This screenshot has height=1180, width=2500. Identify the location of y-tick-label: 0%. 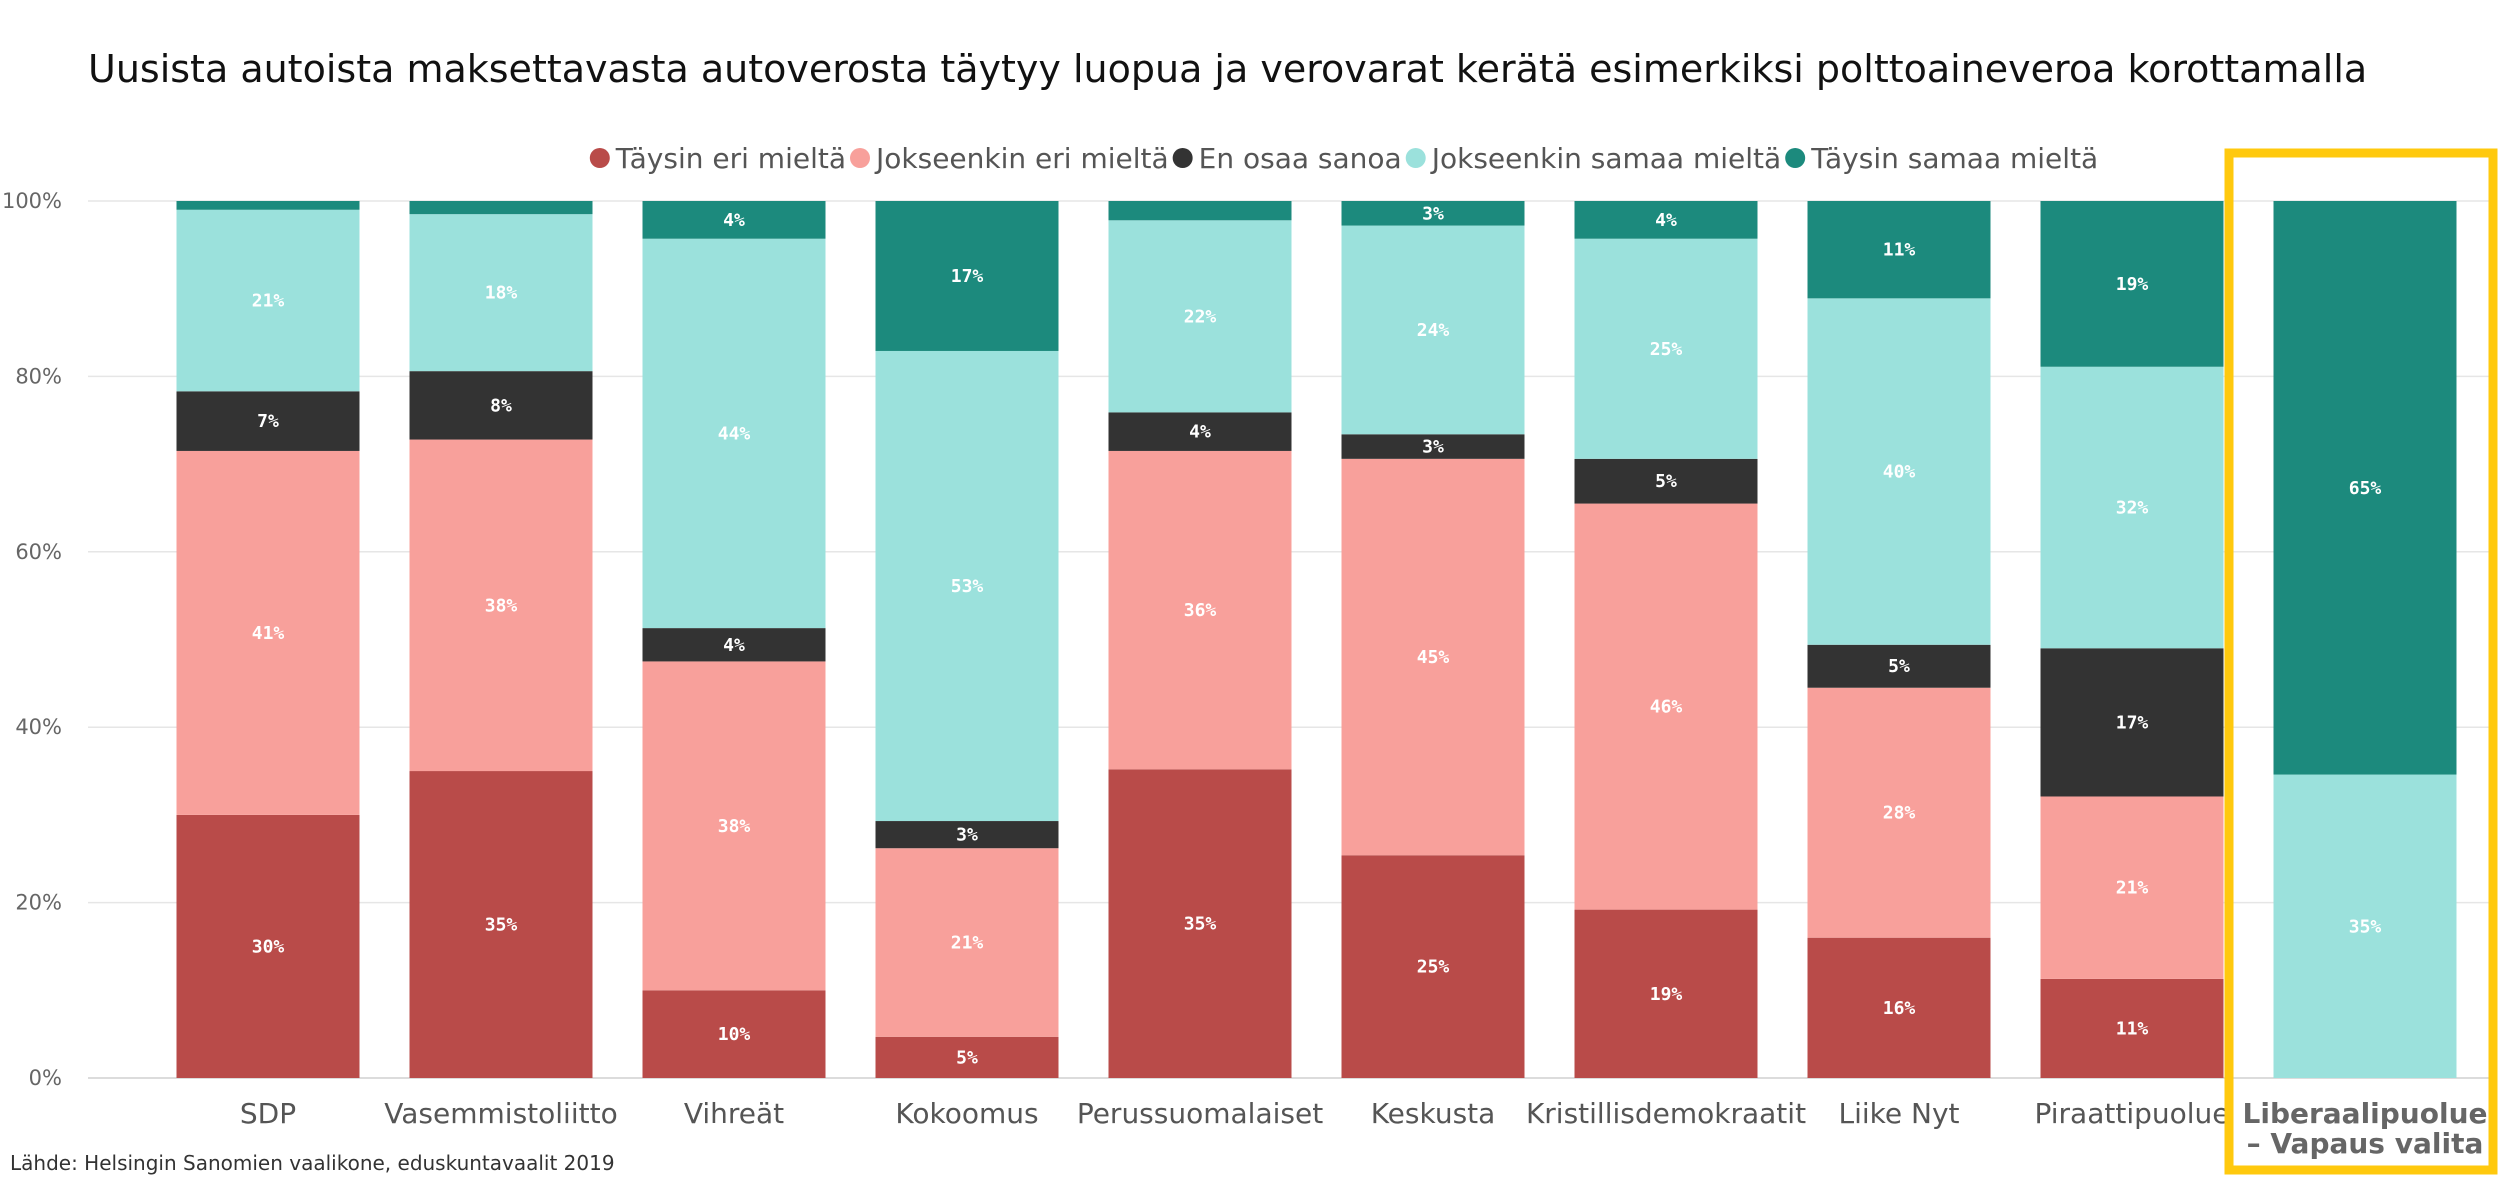
(45, 1078).